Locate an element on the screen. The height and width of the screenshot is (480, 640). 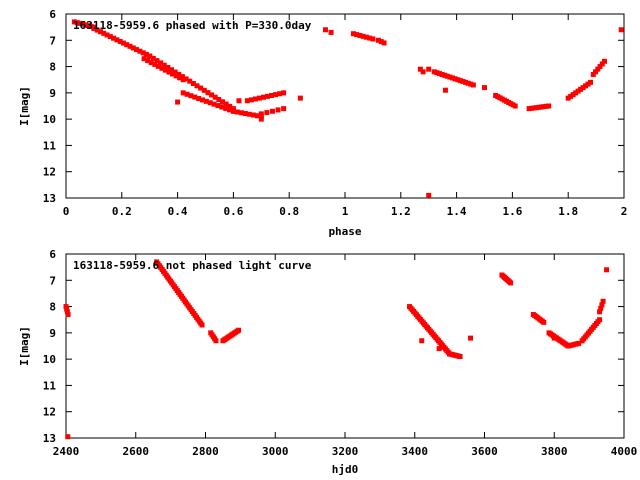
x-tick-label: 3200 is located at coordinates (345, 451).